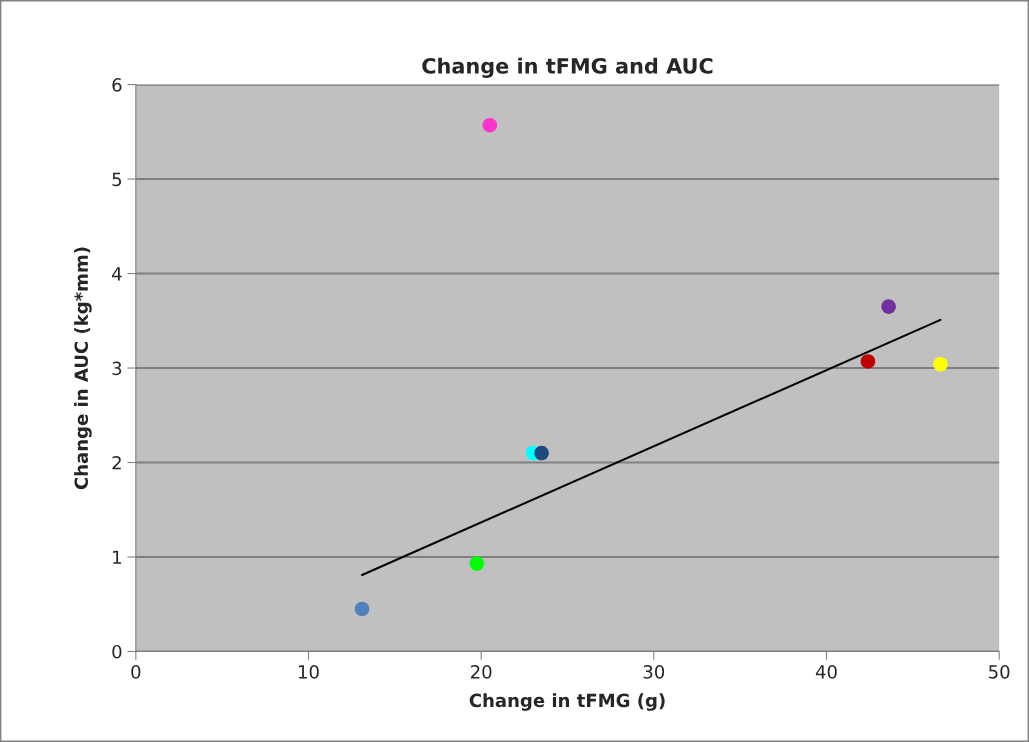 The width and height of the screenshot is (1029, 742). Describe the element at coordinates (83, 368) in the screenshot. I see `y-axis-title: Change in AUC (kg*mm)` at that location.